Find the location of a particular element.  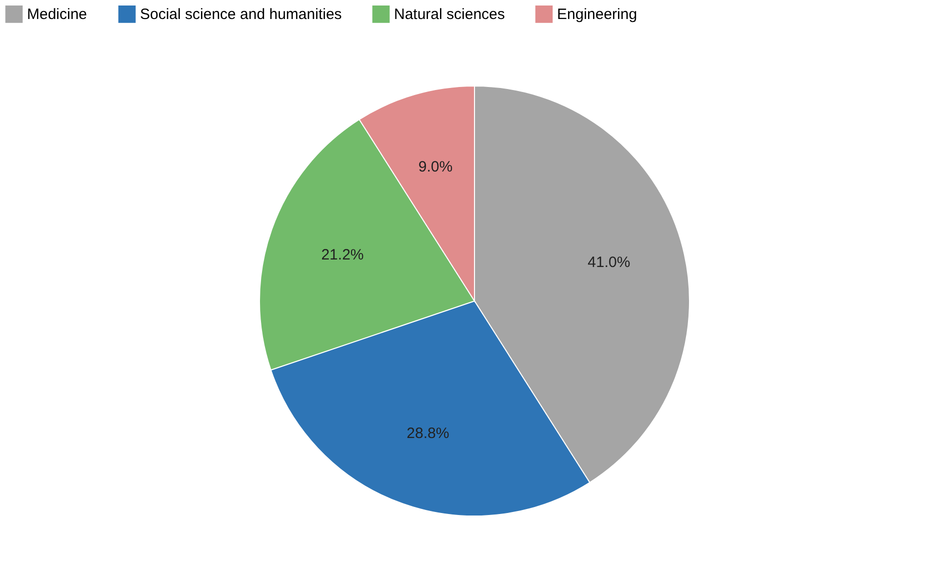

legend-label: Medicine is located at coordinates (57, 15).